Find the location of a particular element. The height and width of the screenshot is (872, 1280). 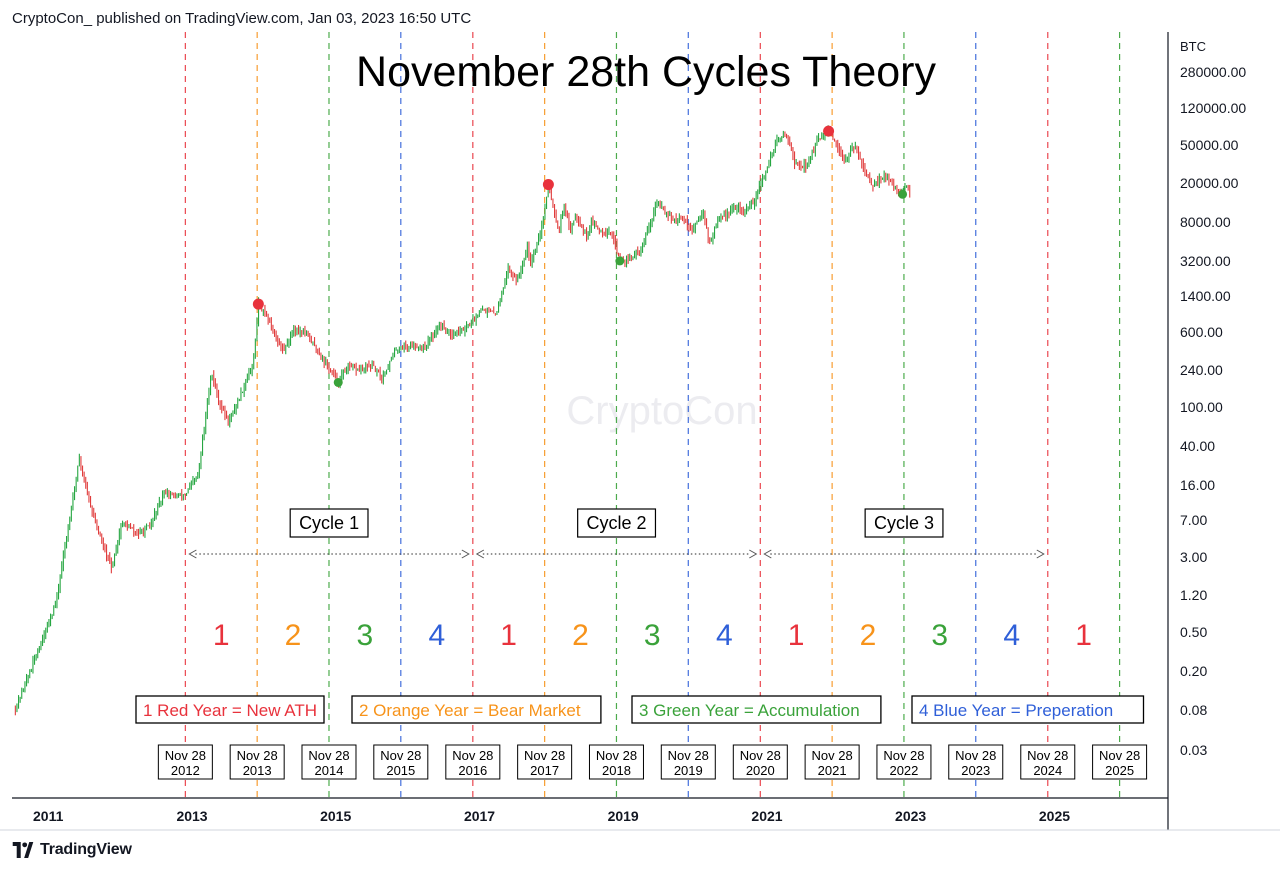

legend-item: 2 Orange Year = Bear Market is located at coordinates (476, 709).